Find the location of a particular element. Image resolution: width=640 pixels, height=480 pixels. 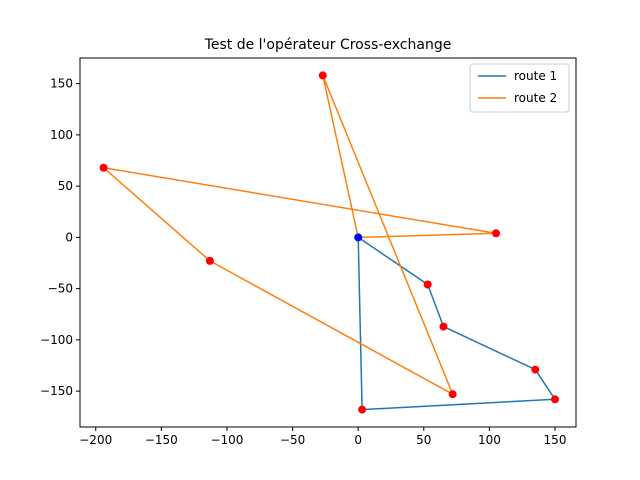

chart-title: Test de l'opérateur Cross-exchange is located at coordinates (328, 45).